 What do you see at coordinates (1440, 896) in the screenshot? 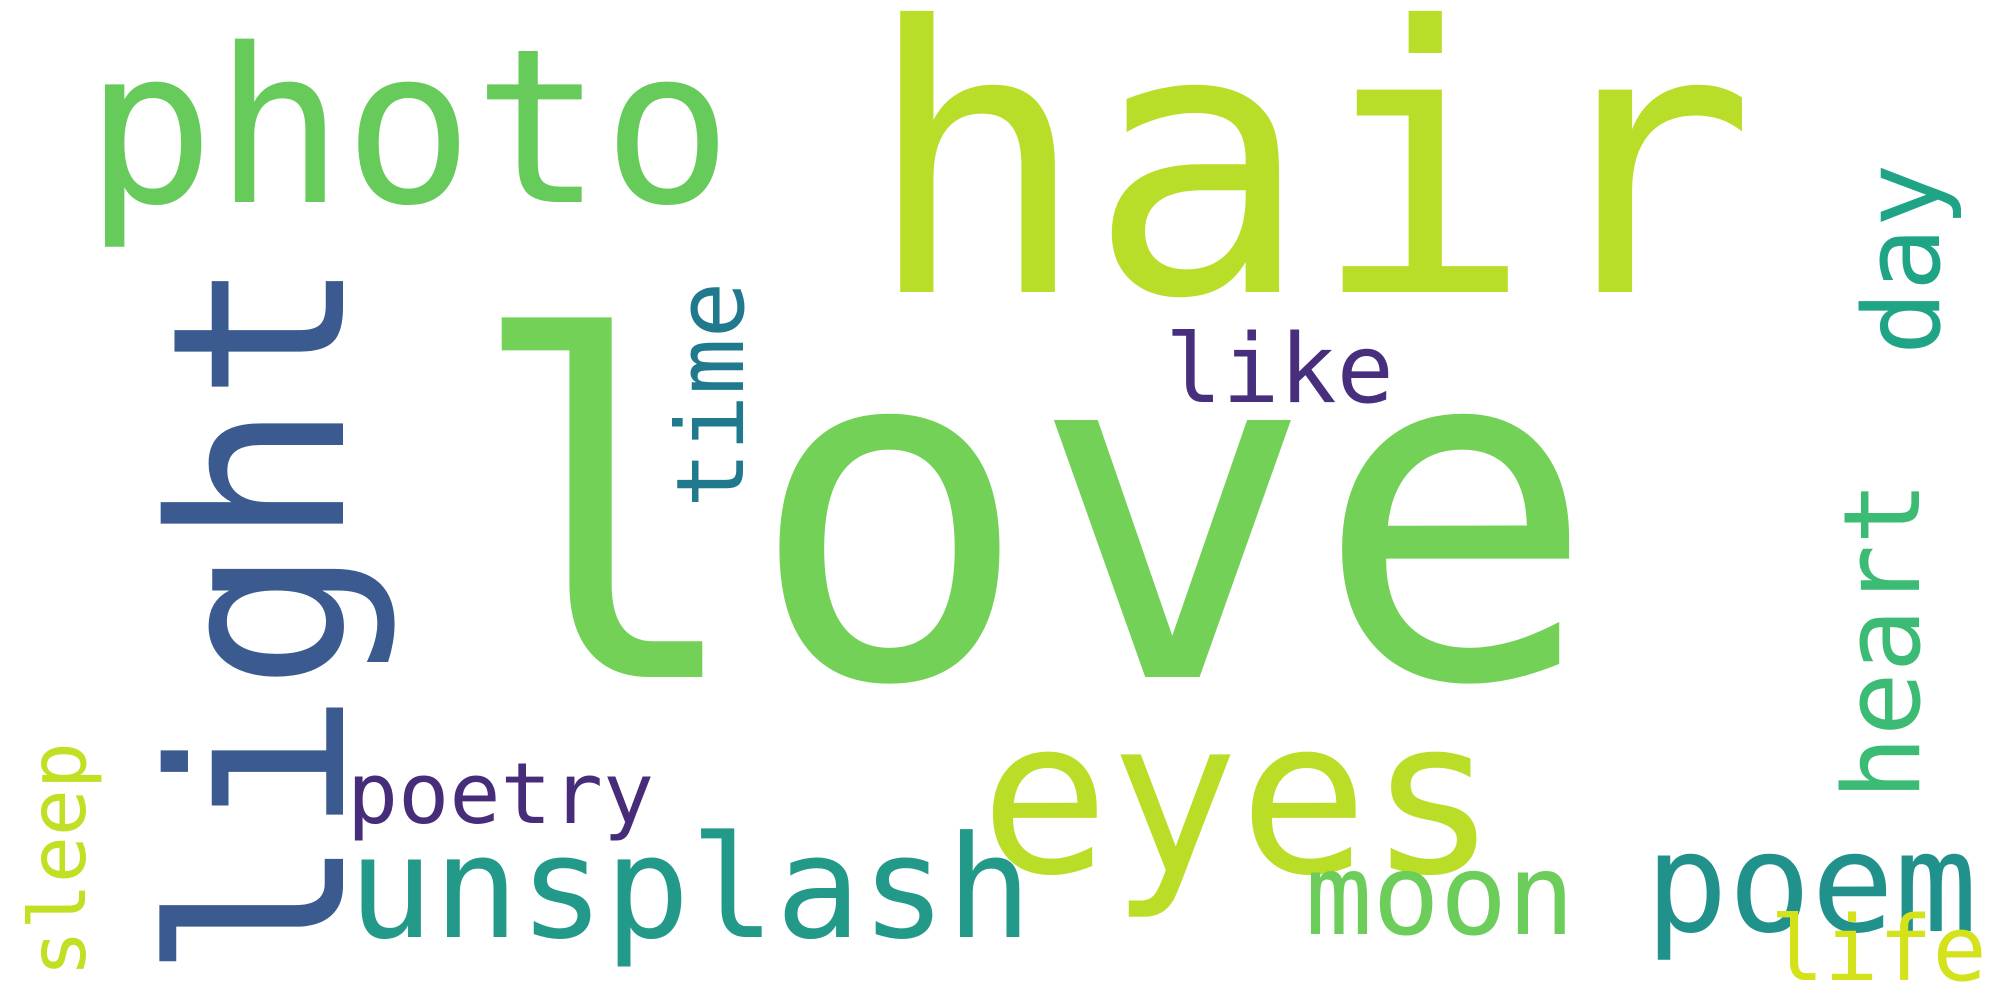
I see `word-moon: moon` at bounding box center [1440, 896].